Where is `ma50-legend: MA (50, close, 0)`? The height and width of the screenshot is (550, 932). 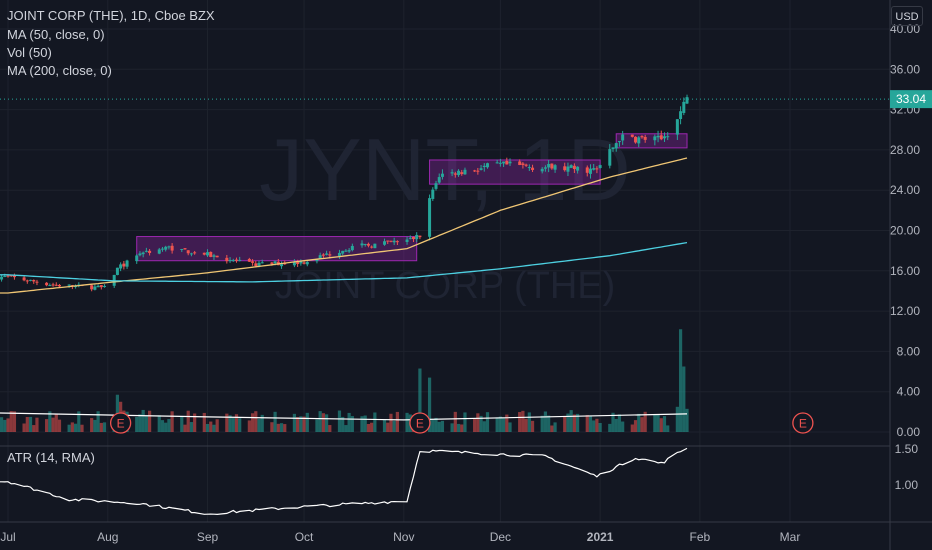
ma50-legend: MA (50, close, 0) is located at coordinates (56, 34).